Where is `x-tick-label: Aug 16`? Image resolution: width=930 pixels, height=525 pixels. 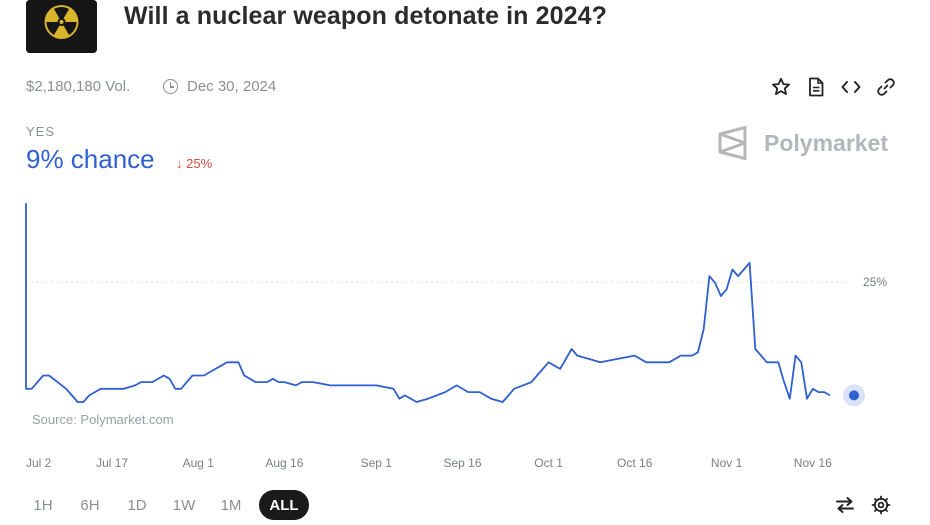
x-tick-label: Aug 16 is located at coordinates (284, 463).